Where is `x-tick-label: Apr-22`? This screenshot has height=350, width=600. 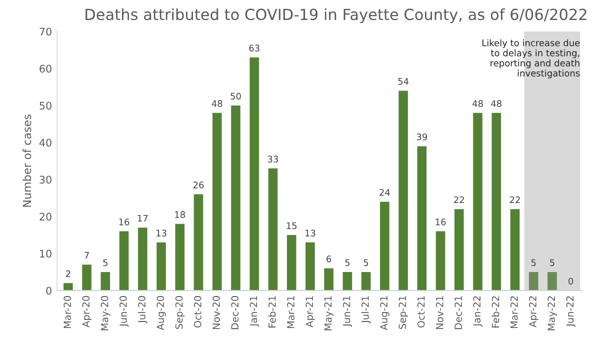 x-tick-label: Apr-22 is located at coordinates (533, 312).